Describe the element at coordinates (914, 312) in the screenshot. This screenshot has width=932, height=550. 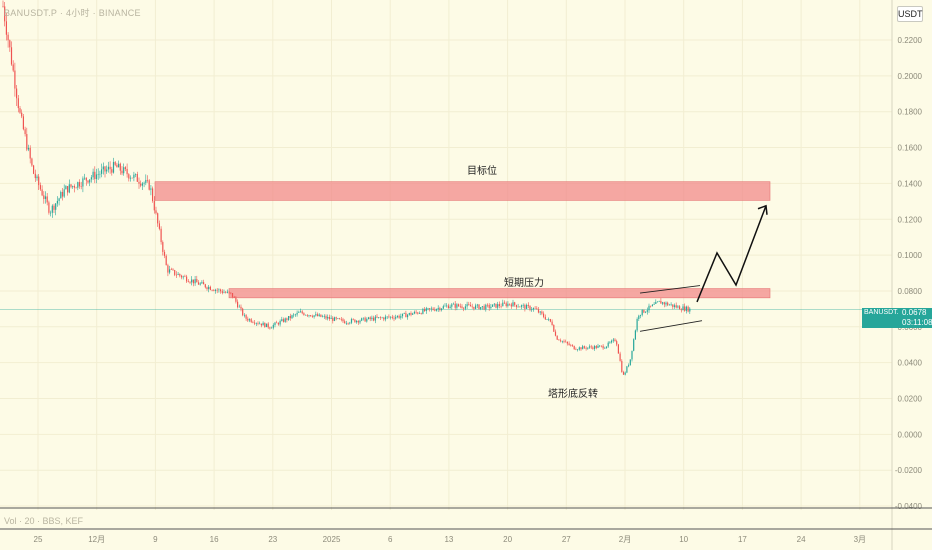
I see `badge-price: 0.0678` at that location.